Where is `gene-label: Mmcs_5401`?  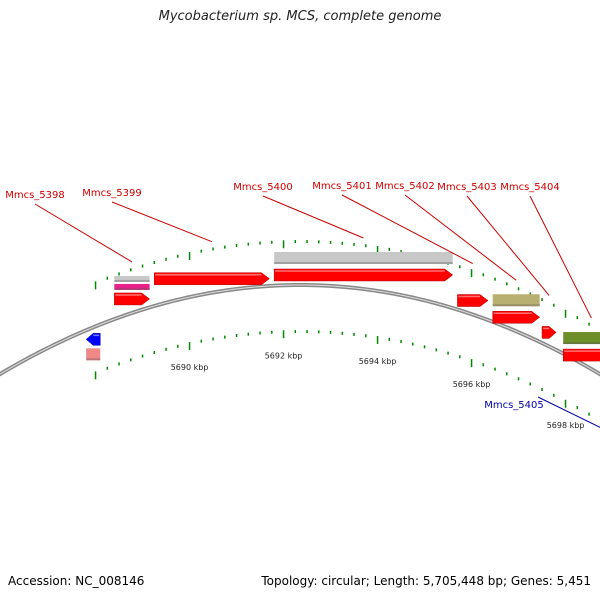
gene-label: Mmcs_5401 is located at coordinates (342, 186).